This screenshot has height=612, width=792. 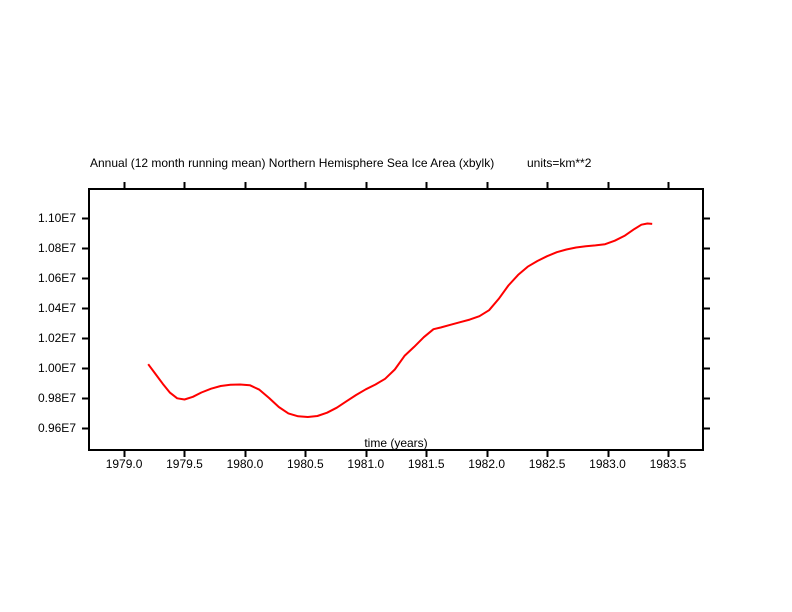 What do you see at coordinates (395, 443) in the screenshot?
I see `x-axis-title: time (years)` at bounding box center [395, 443].